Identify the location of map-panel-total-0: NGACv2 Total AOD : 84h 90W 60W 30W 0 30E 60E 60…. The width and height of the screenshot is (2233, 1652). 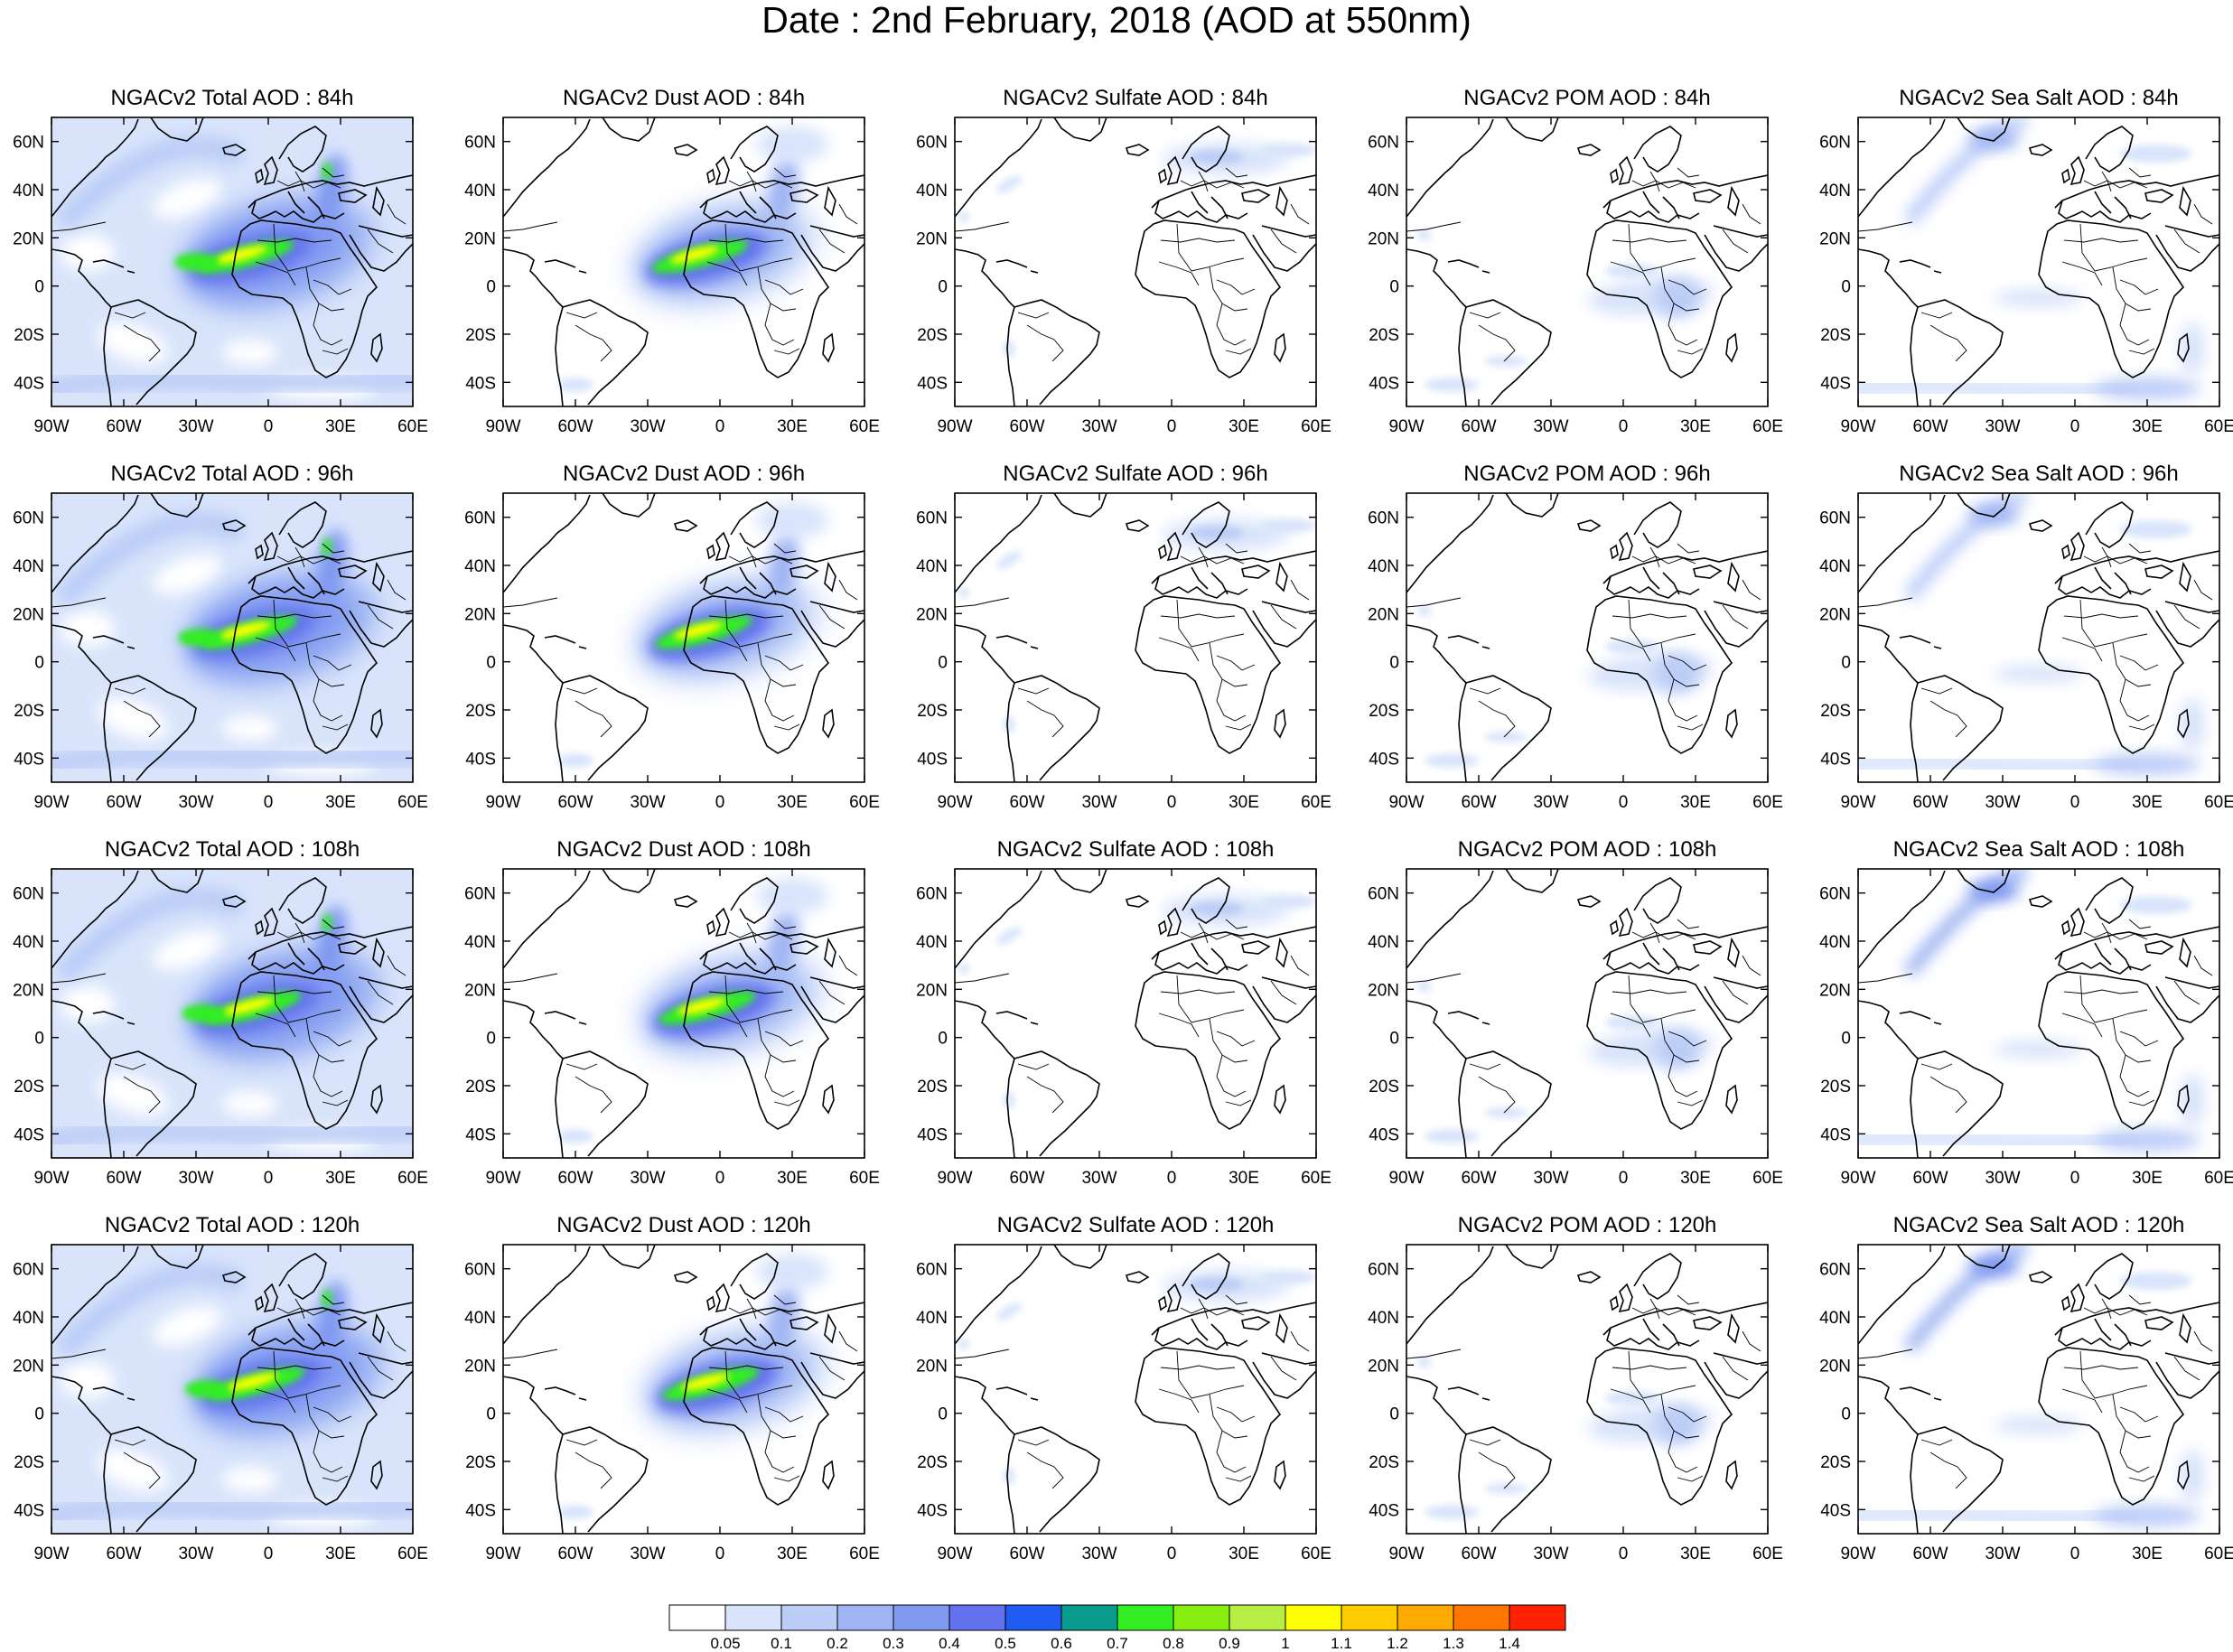
(220, 261).